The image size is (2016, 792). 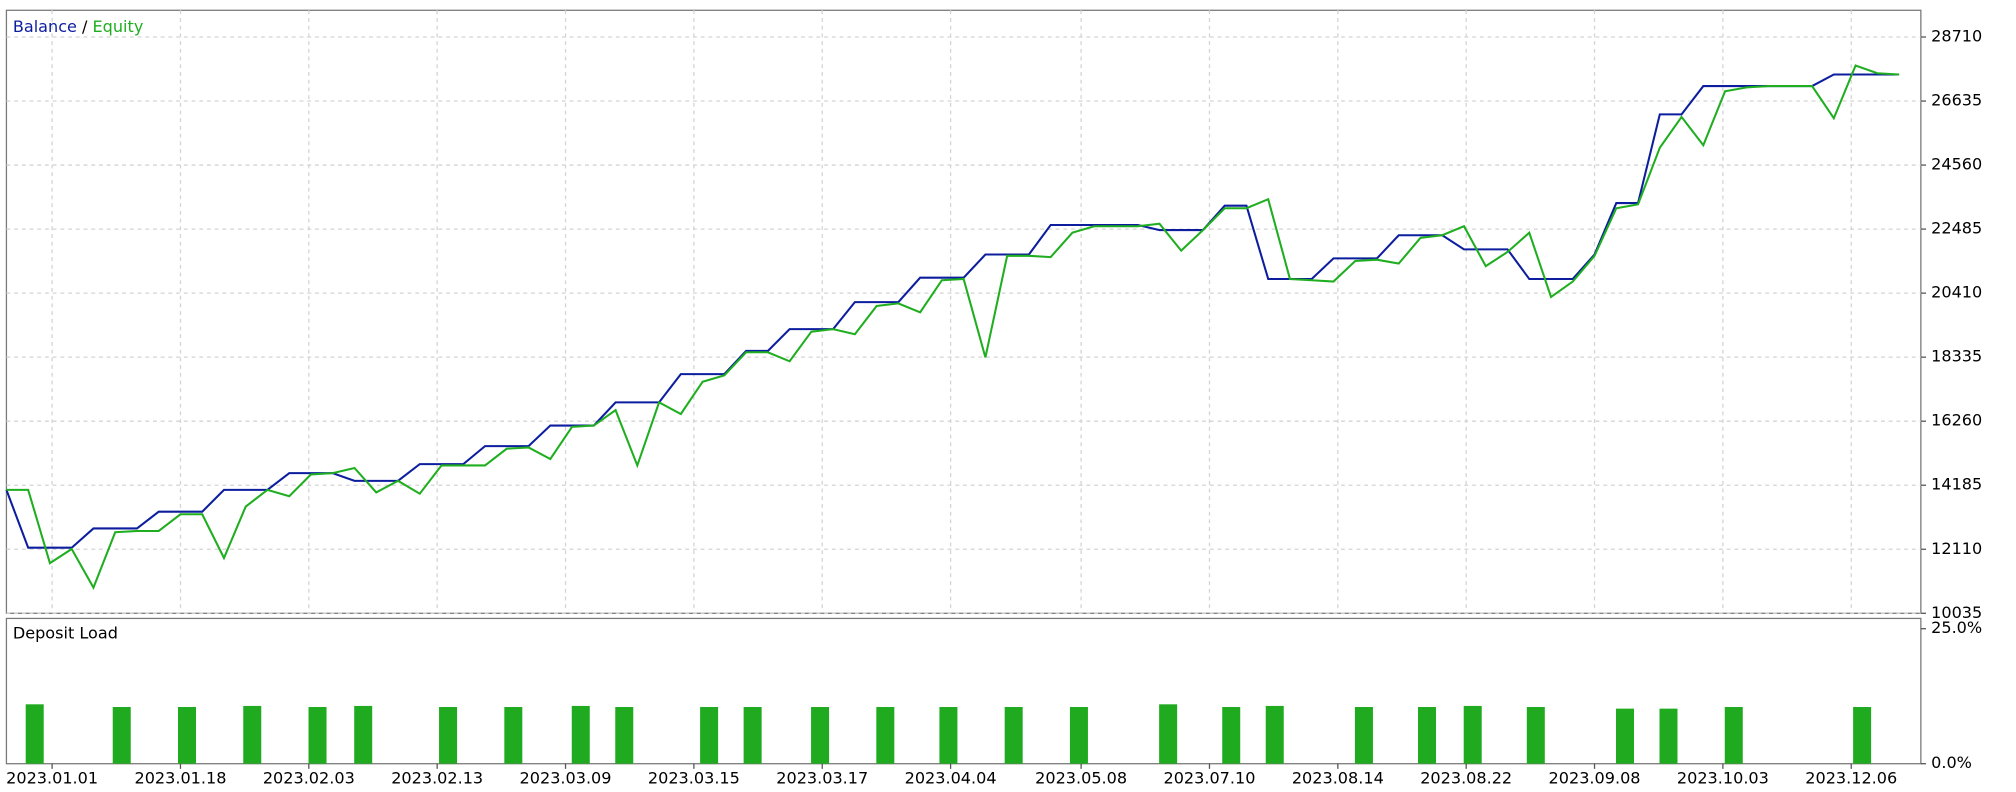 What do you see at coordinates (1956, 228) in the screenshot?
I see `y-tick-label: 22485` at bounding box center [1956, 228].